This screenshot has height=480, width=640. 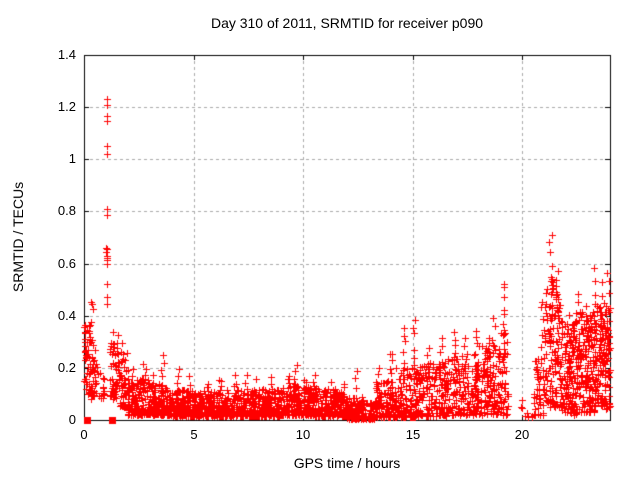 I want to click on x-tick-label: 15, so click(x=413, y=434).